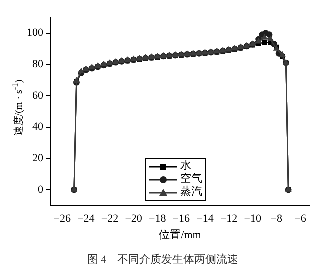 The width and height of the screenshot is (326, 276). Describe the element at coordinates (38, 96) in the screenshot. I see `y-tick-label: 60` at that location.